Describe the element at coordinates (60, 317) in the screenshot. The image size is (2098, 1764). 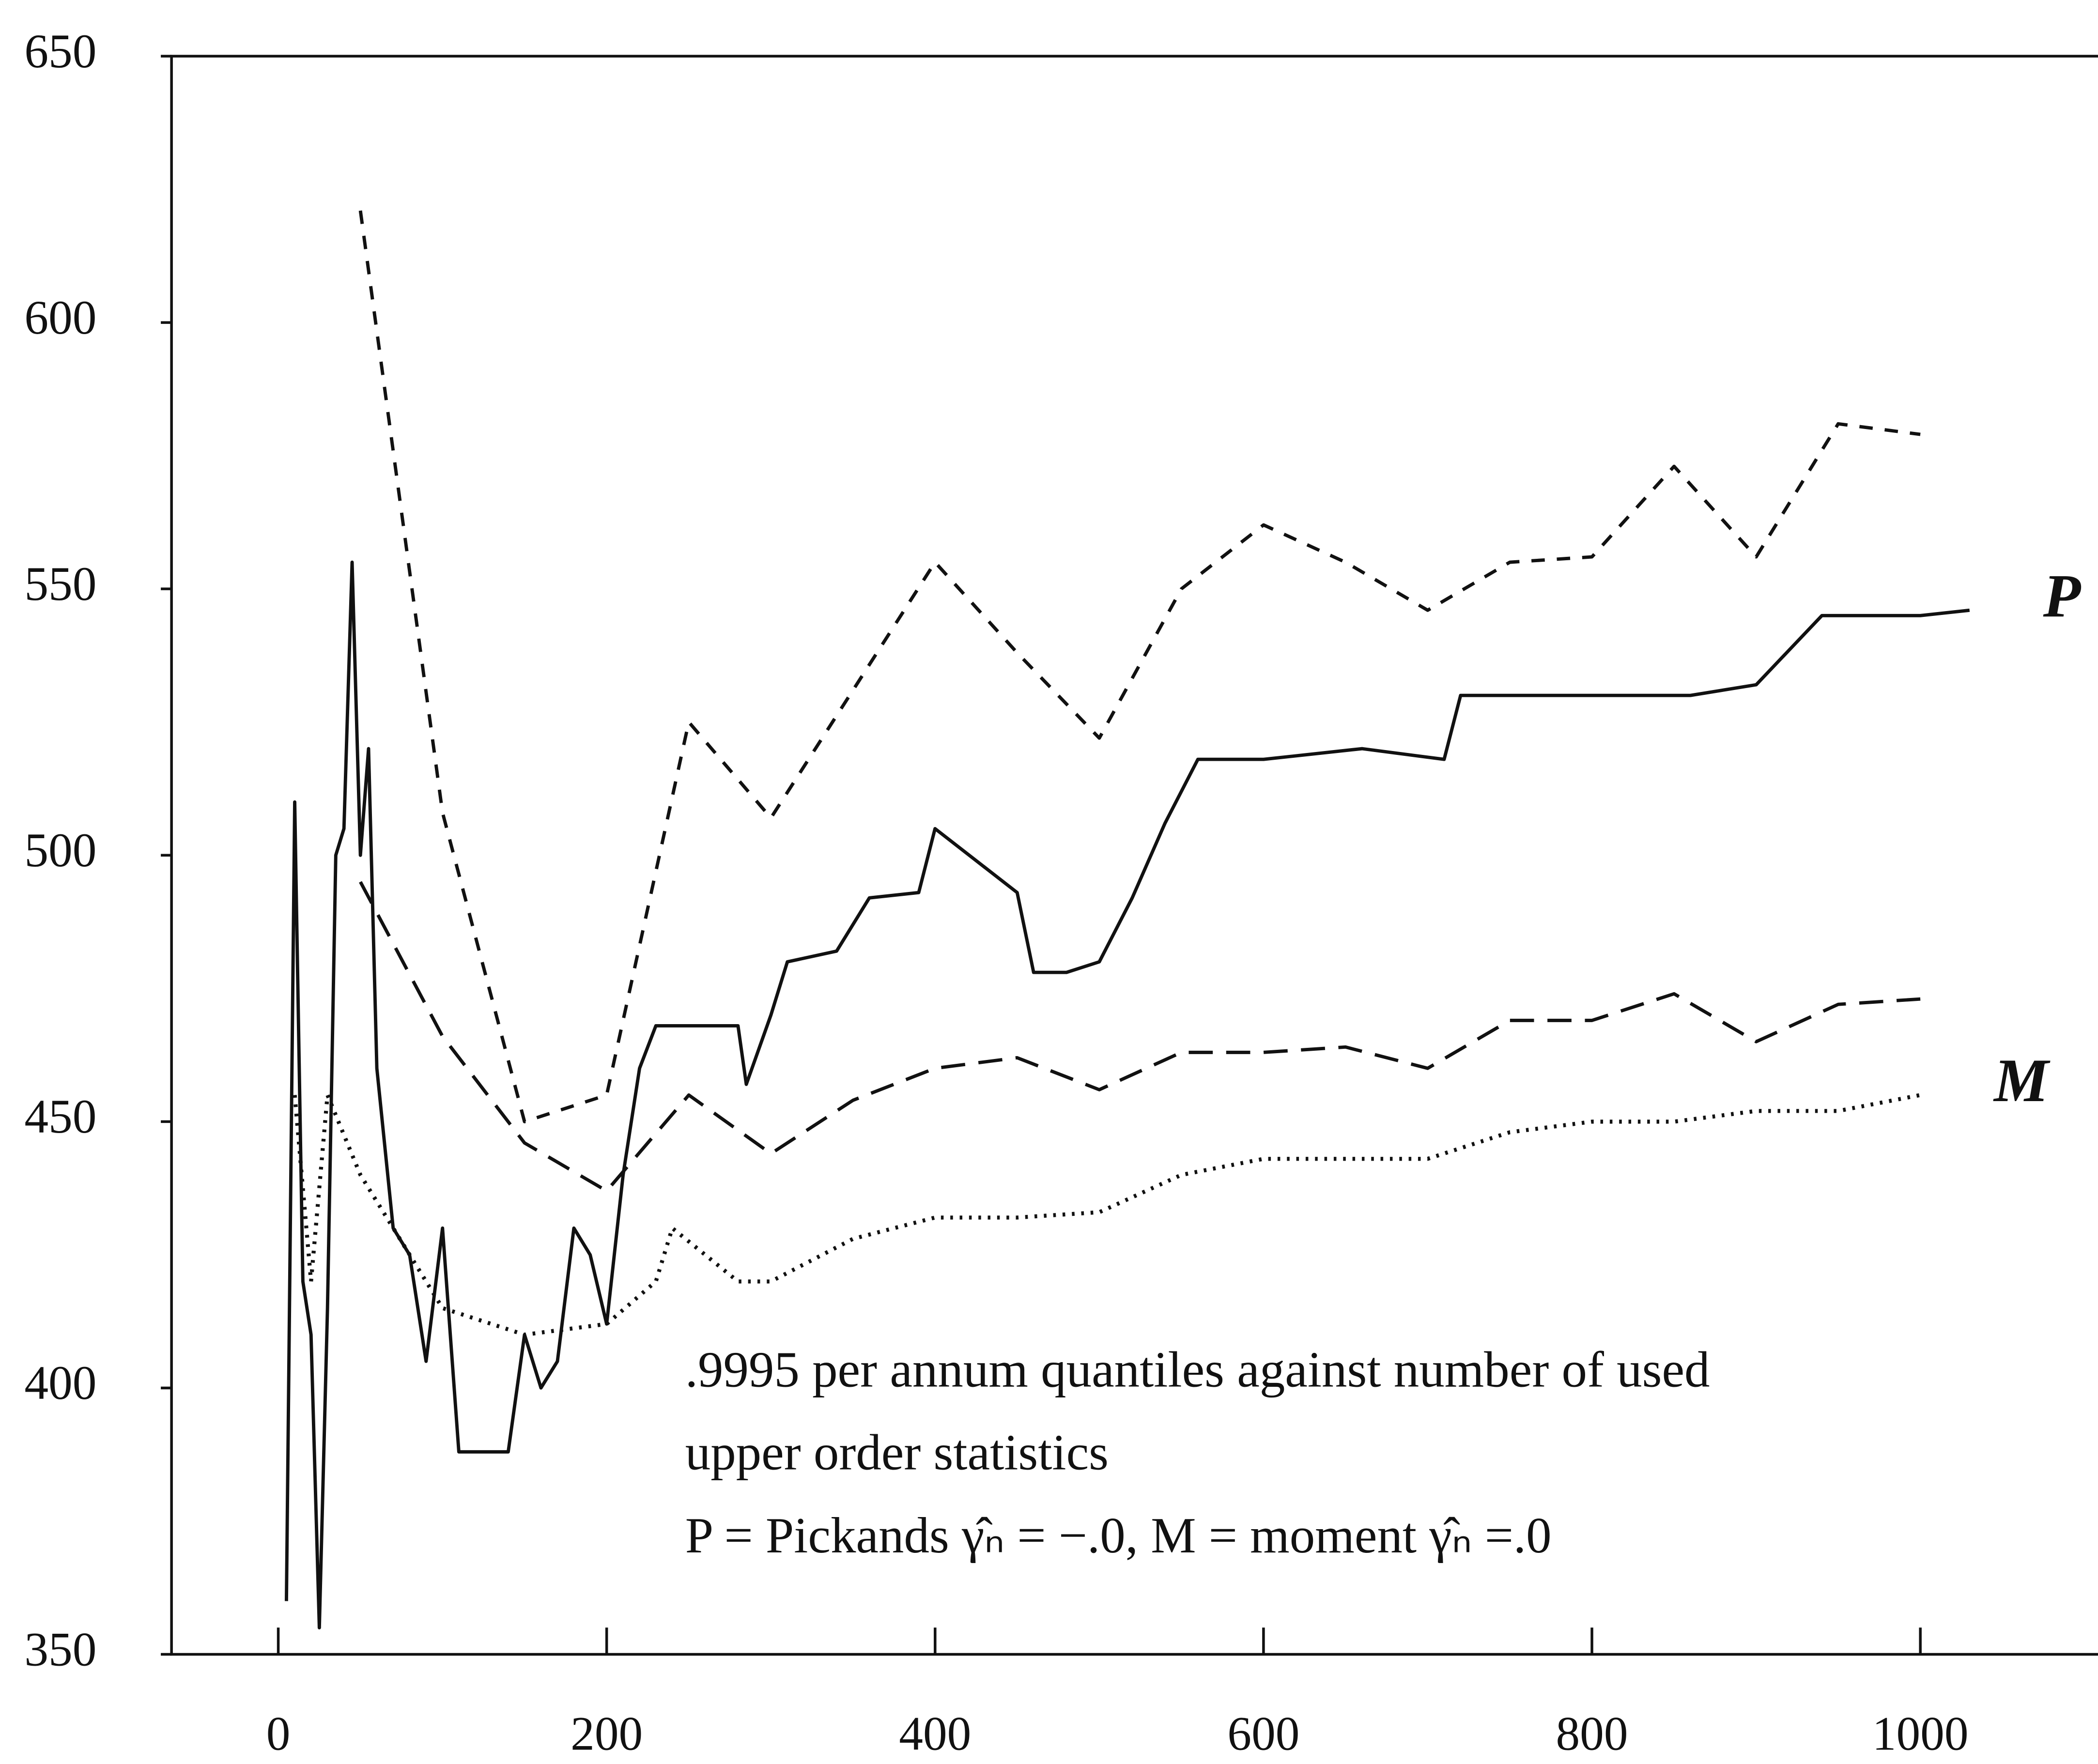
I see `y-tick-label: 600` at that location.